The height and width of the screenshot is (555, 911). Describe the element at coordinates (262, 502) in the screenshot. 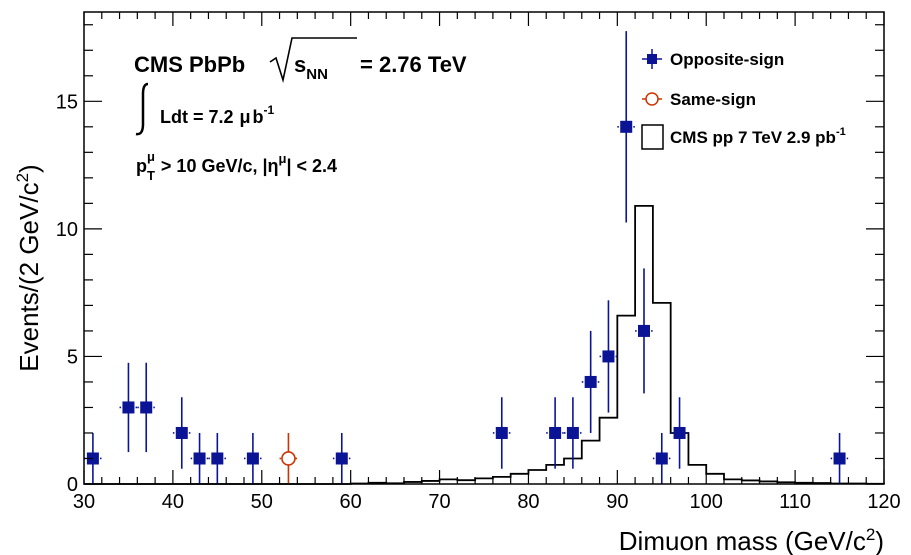

I see `x-tick-label: 50` at that location.